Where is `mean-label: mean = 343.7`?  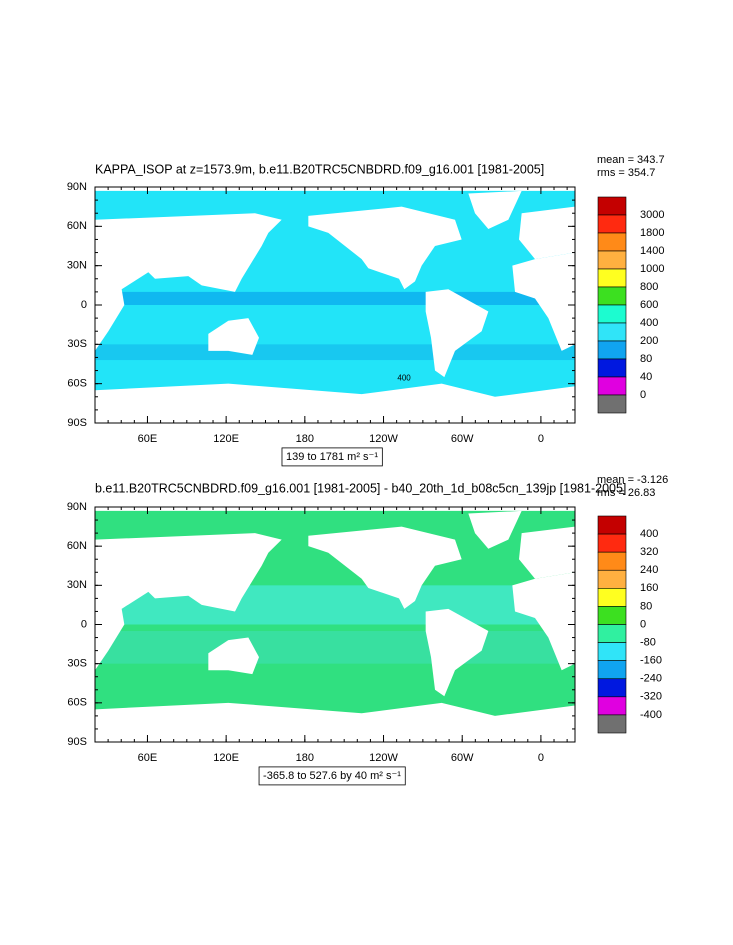
mean-label: mean = 343.7 is located at coordinates (631, 160).